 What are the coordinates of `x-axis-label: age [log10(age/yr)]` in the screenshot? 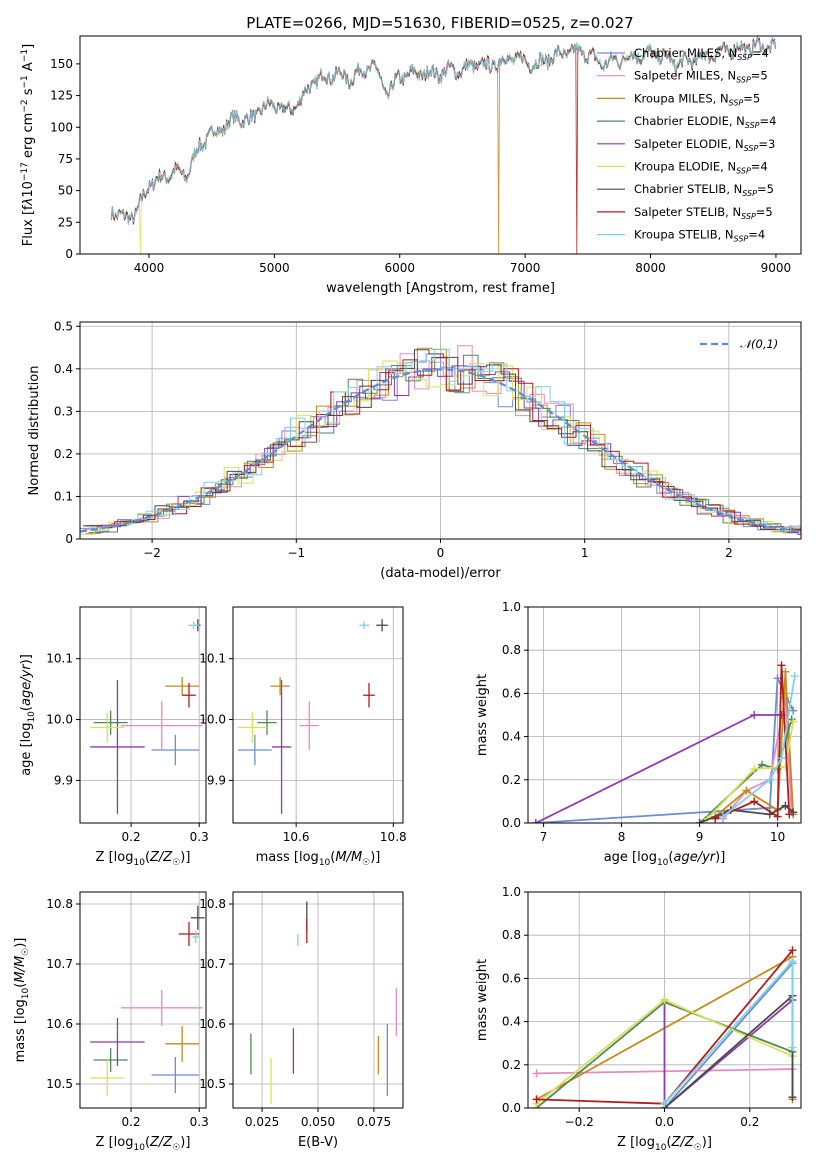 It's located at (665, 859).